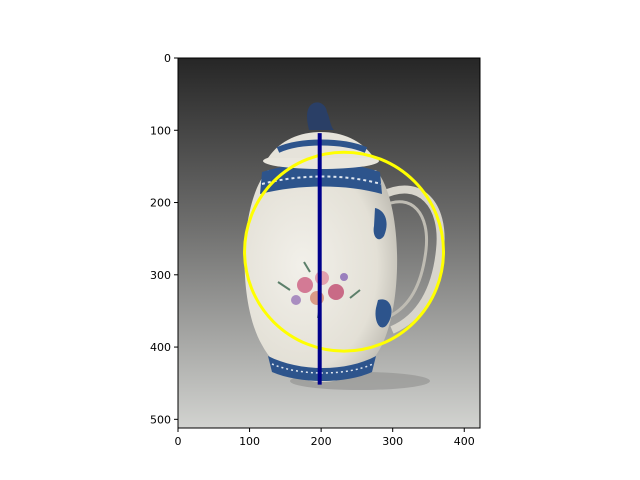  Describe the element at coordinates (392, 441) in the screenshot. I see `x-tick-label: 300` at that location.